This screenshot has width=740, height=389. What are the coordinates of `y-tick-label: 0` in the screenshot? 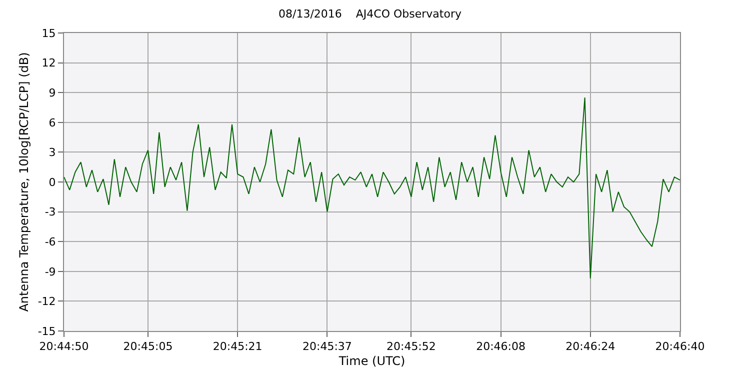 It's located at (52, 182).